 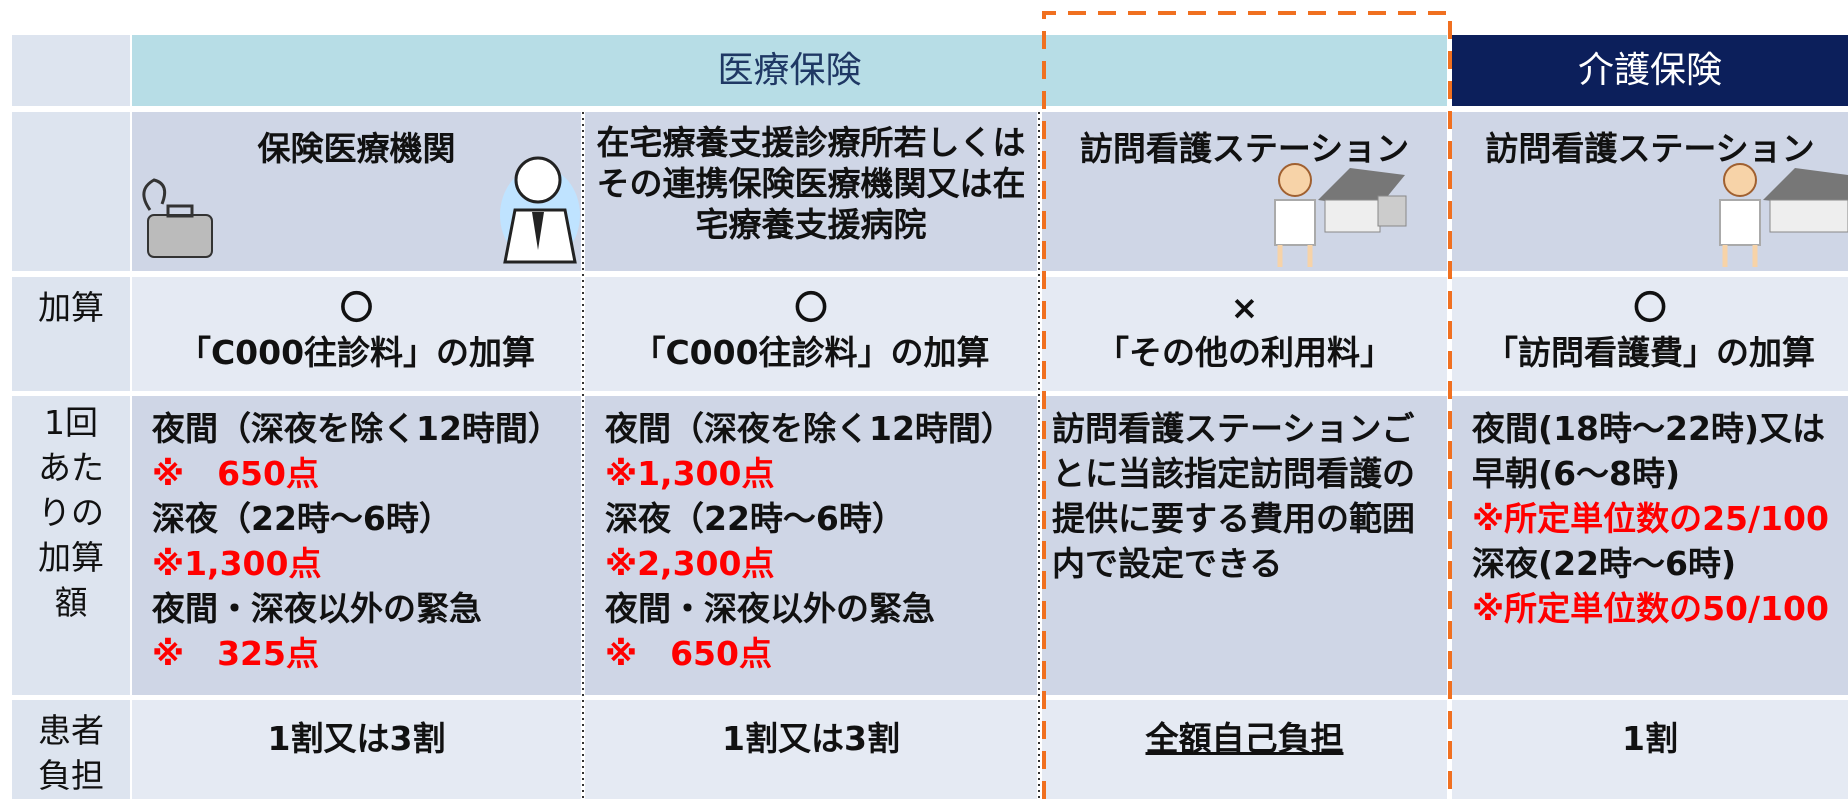 I want to click on cell: 訪問看護ステーションごとに当該指定訪問看護の提供に要する費用の範囲内で設定できる, so click(x=1244, y=545).